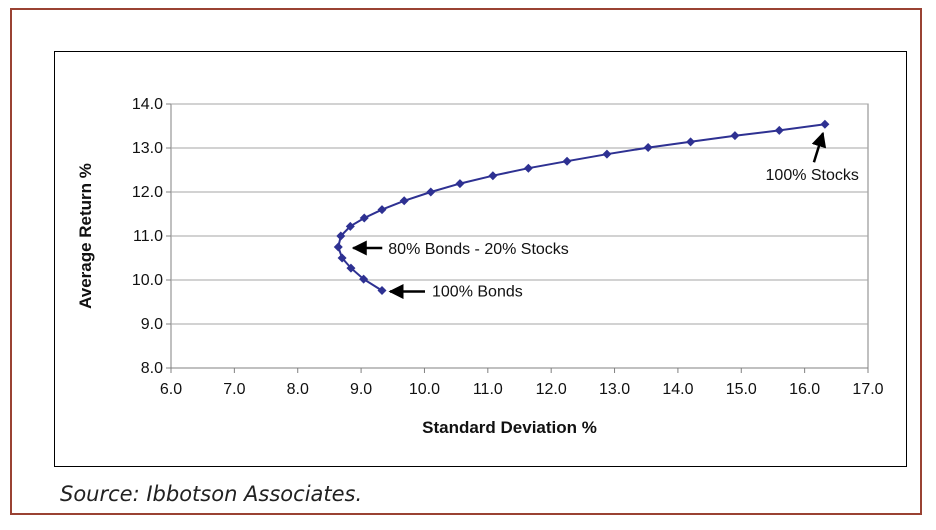  What do you see at coordinates (171, 389) in the screenshot?
I see `x-tick-label: 6.0` at bounding box center [171, 389].